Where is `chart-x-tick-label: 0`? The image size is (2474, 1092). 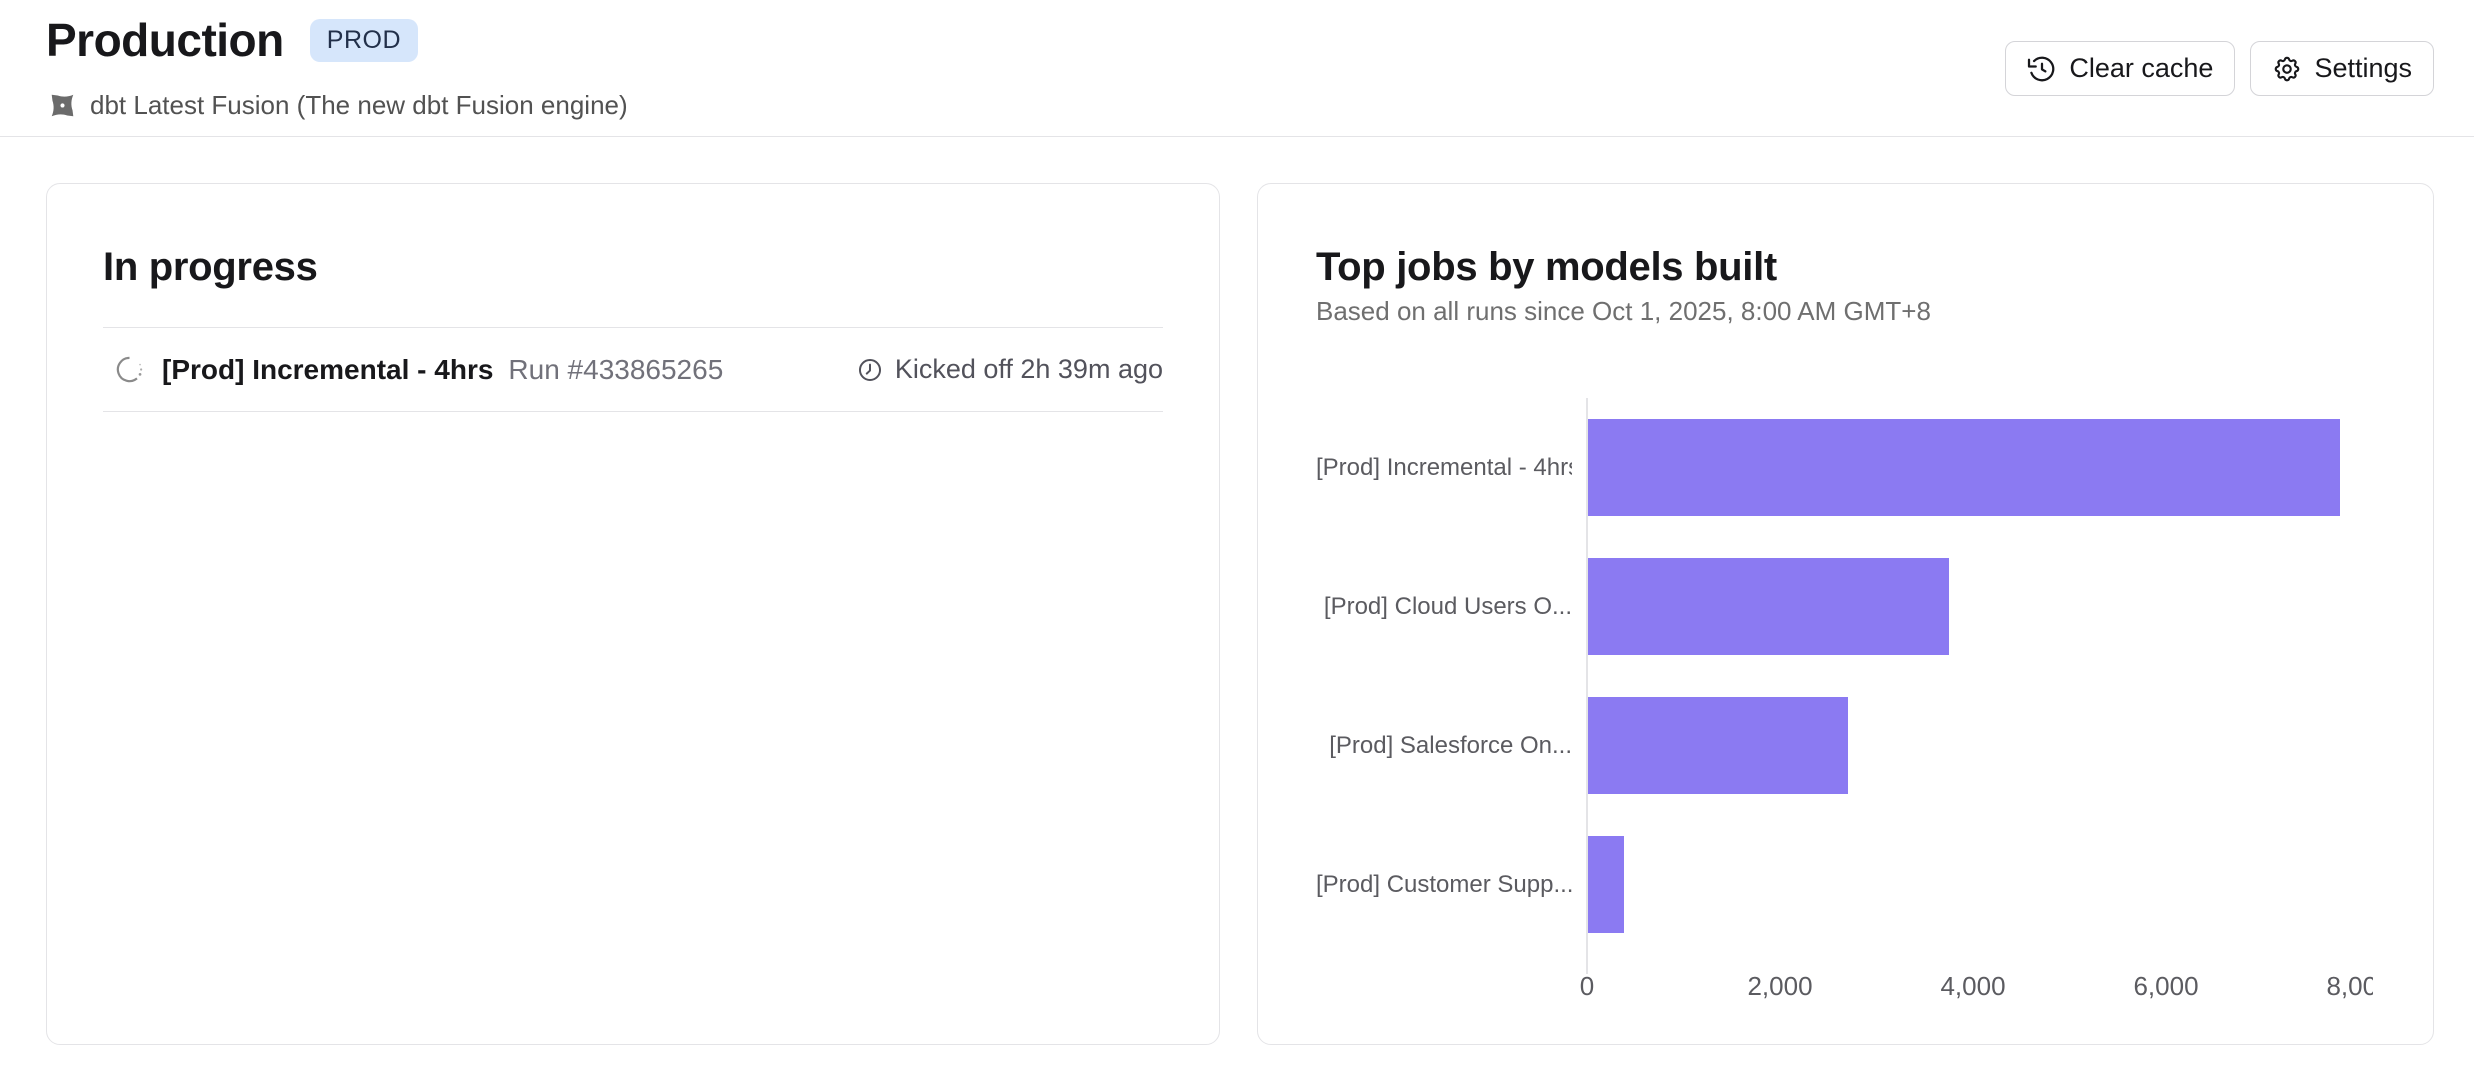 chart-x-tick-label: 0 is located at coordinates (1587, 986).